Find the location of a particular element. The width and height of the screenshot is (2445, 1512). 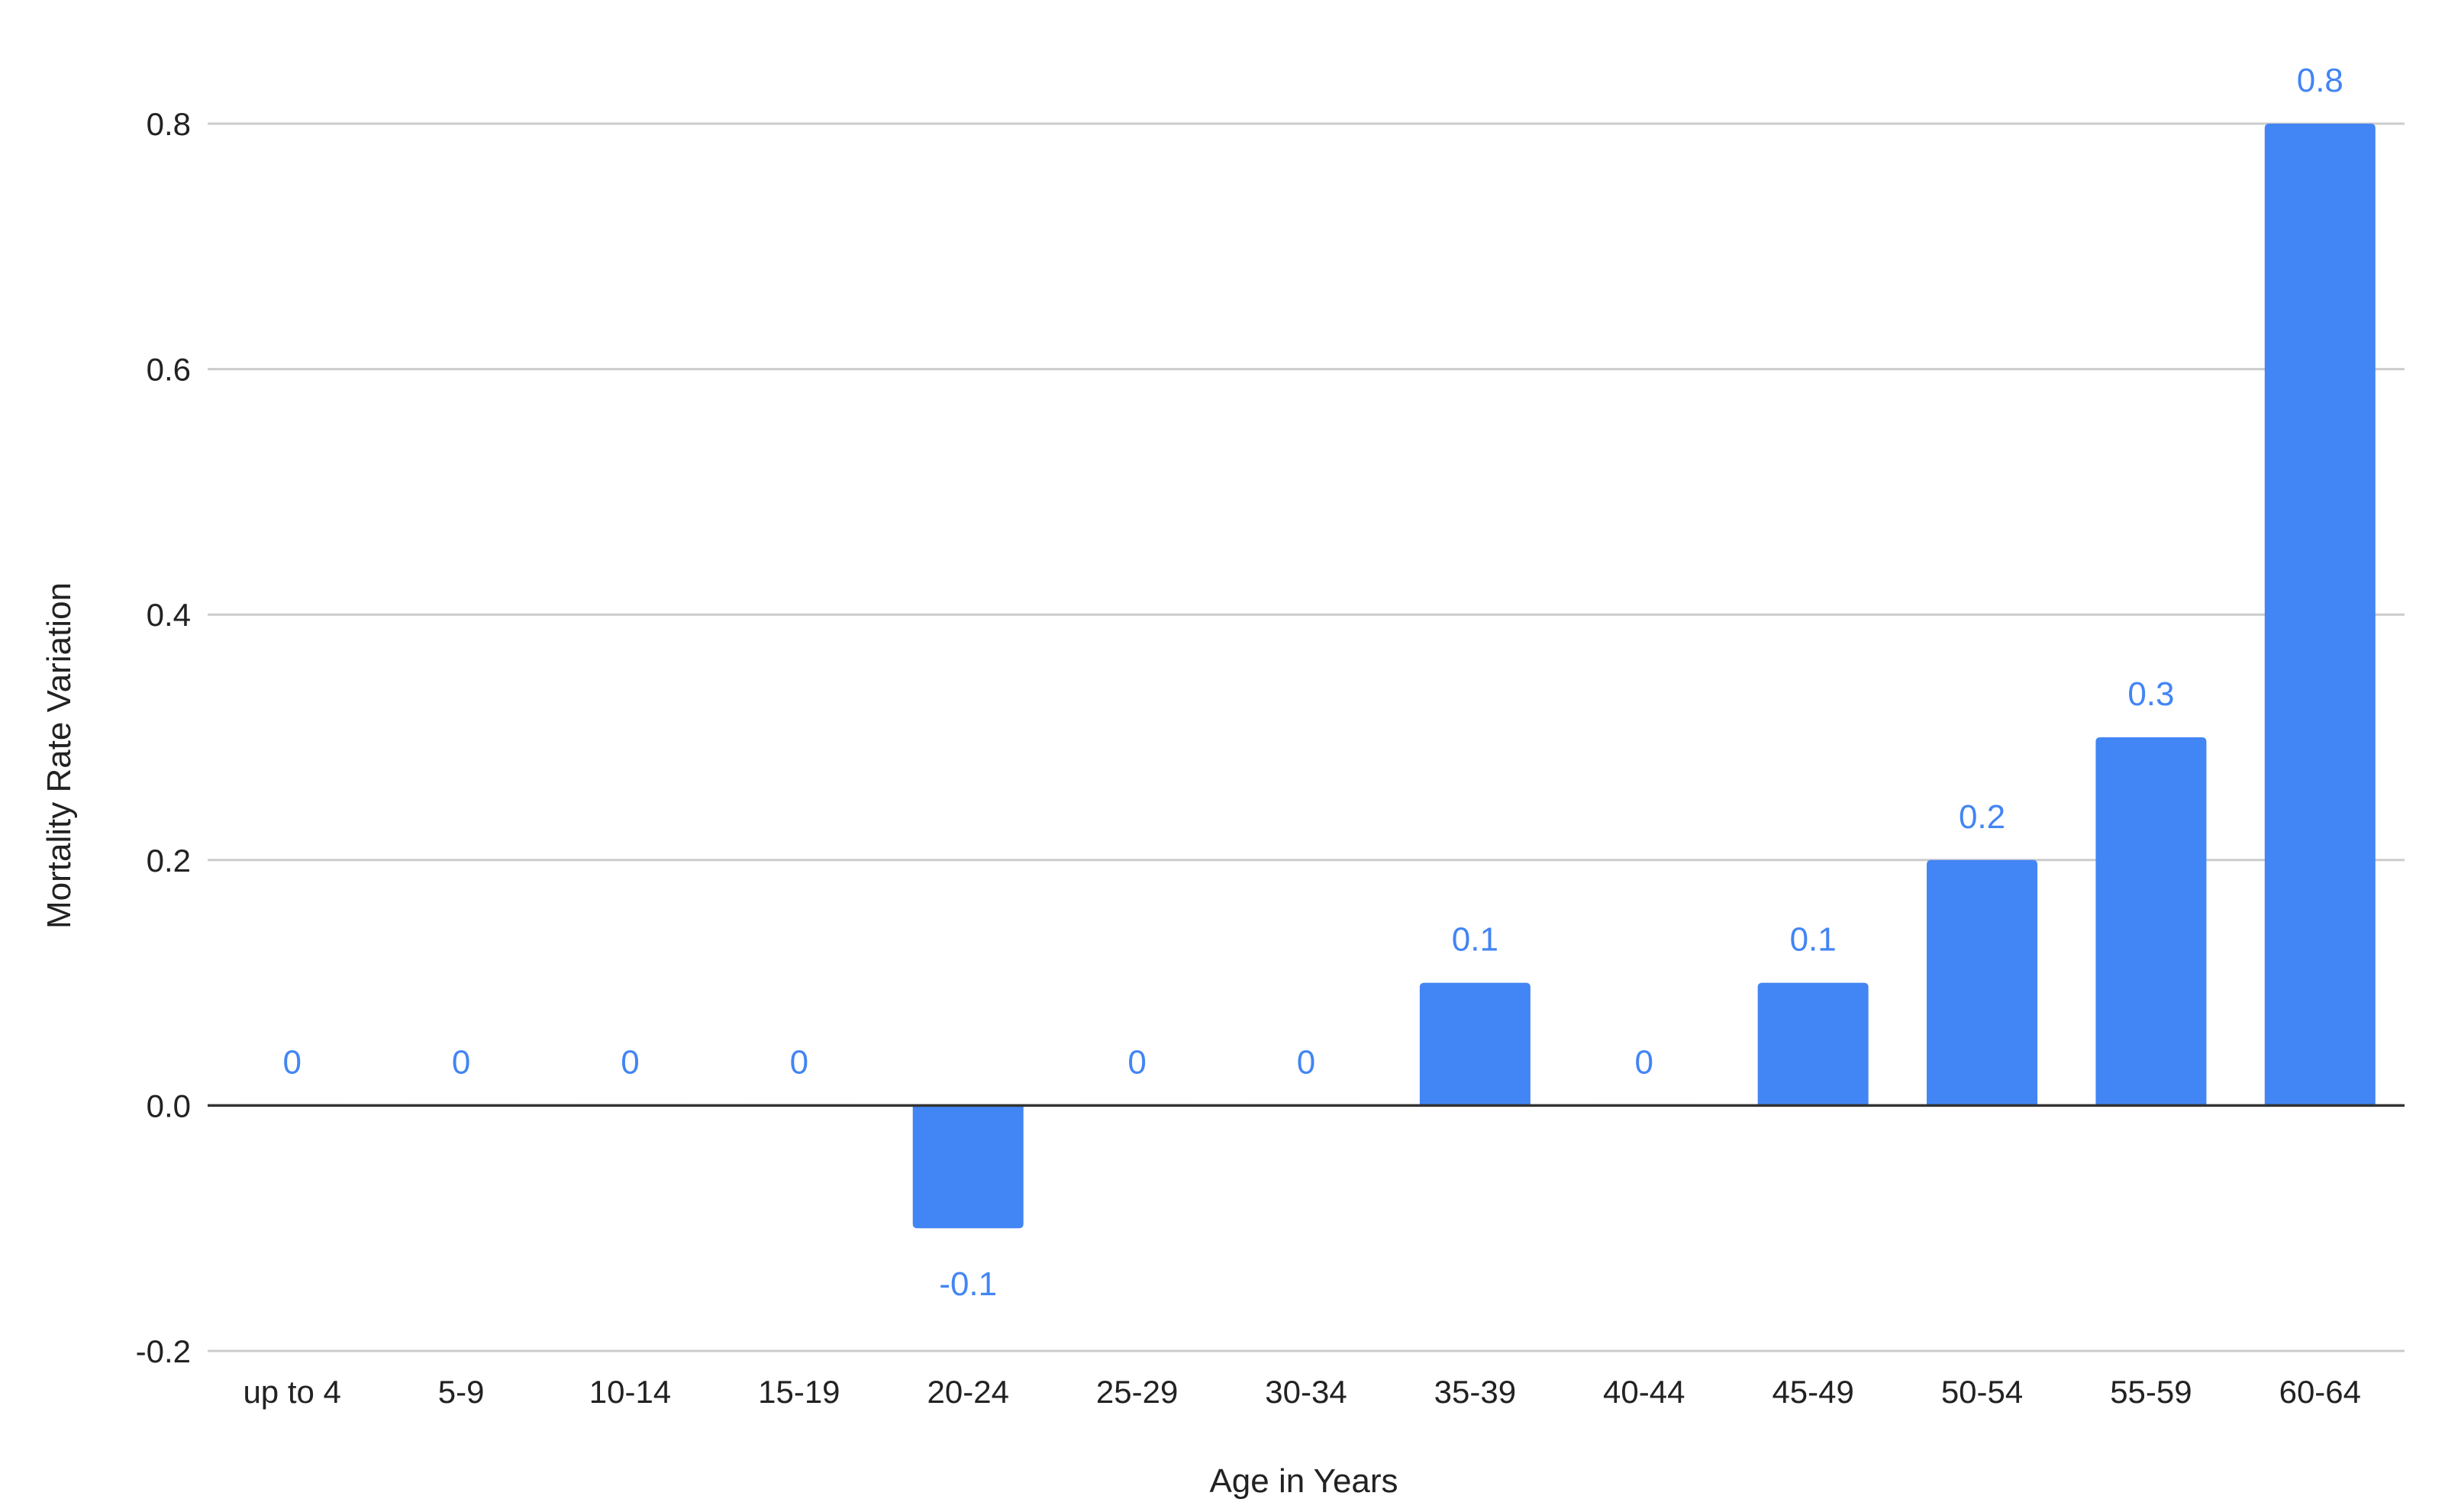

x-tick-label: 30-34 is located at coordinates (1306, 1392).